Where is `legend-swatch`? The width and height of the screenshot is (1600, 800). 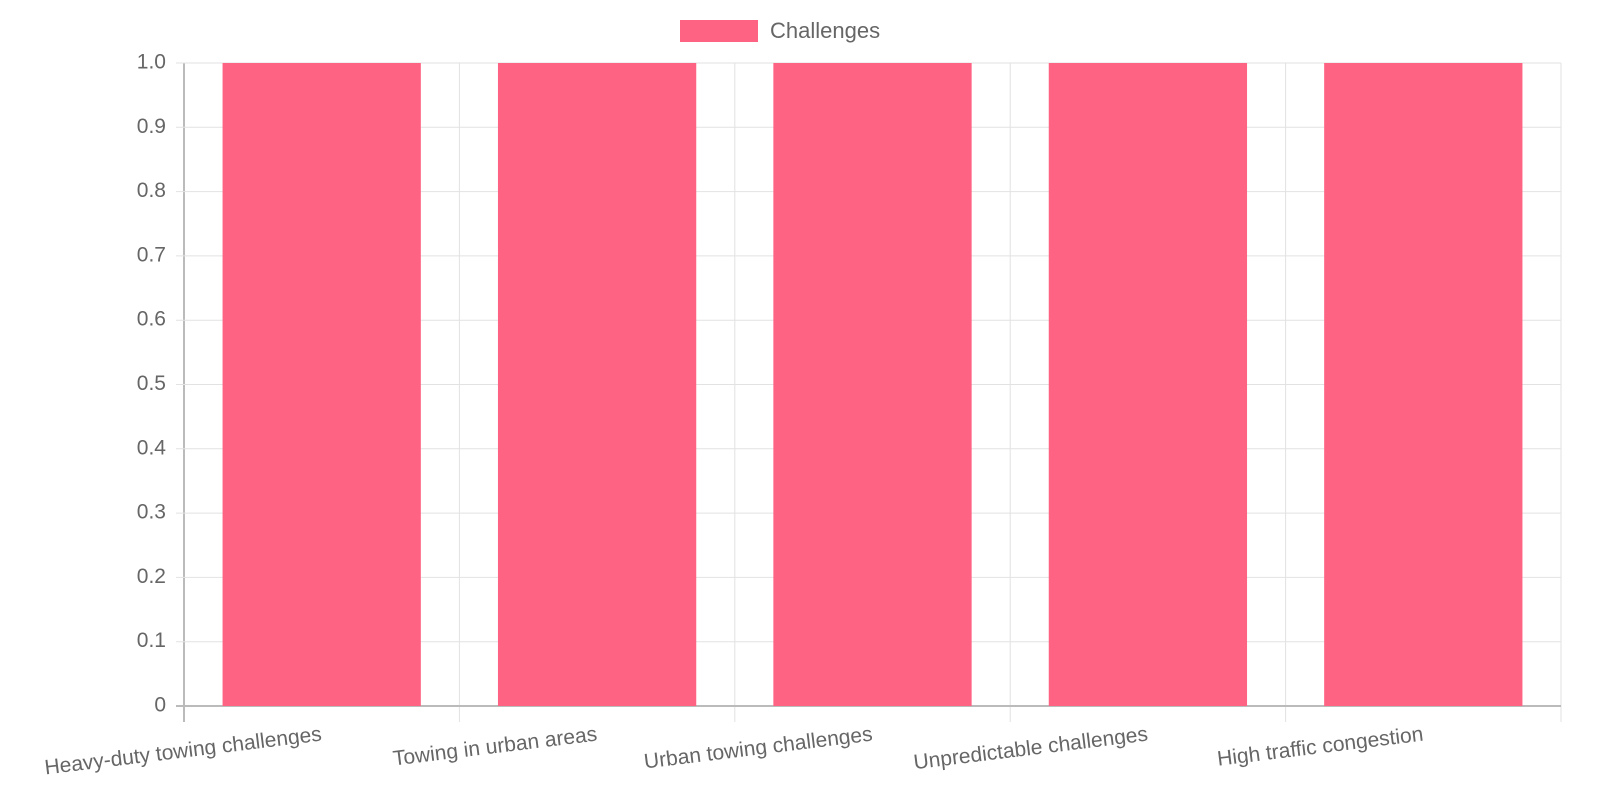 legend-swatch is located at coordinates (719, 31).